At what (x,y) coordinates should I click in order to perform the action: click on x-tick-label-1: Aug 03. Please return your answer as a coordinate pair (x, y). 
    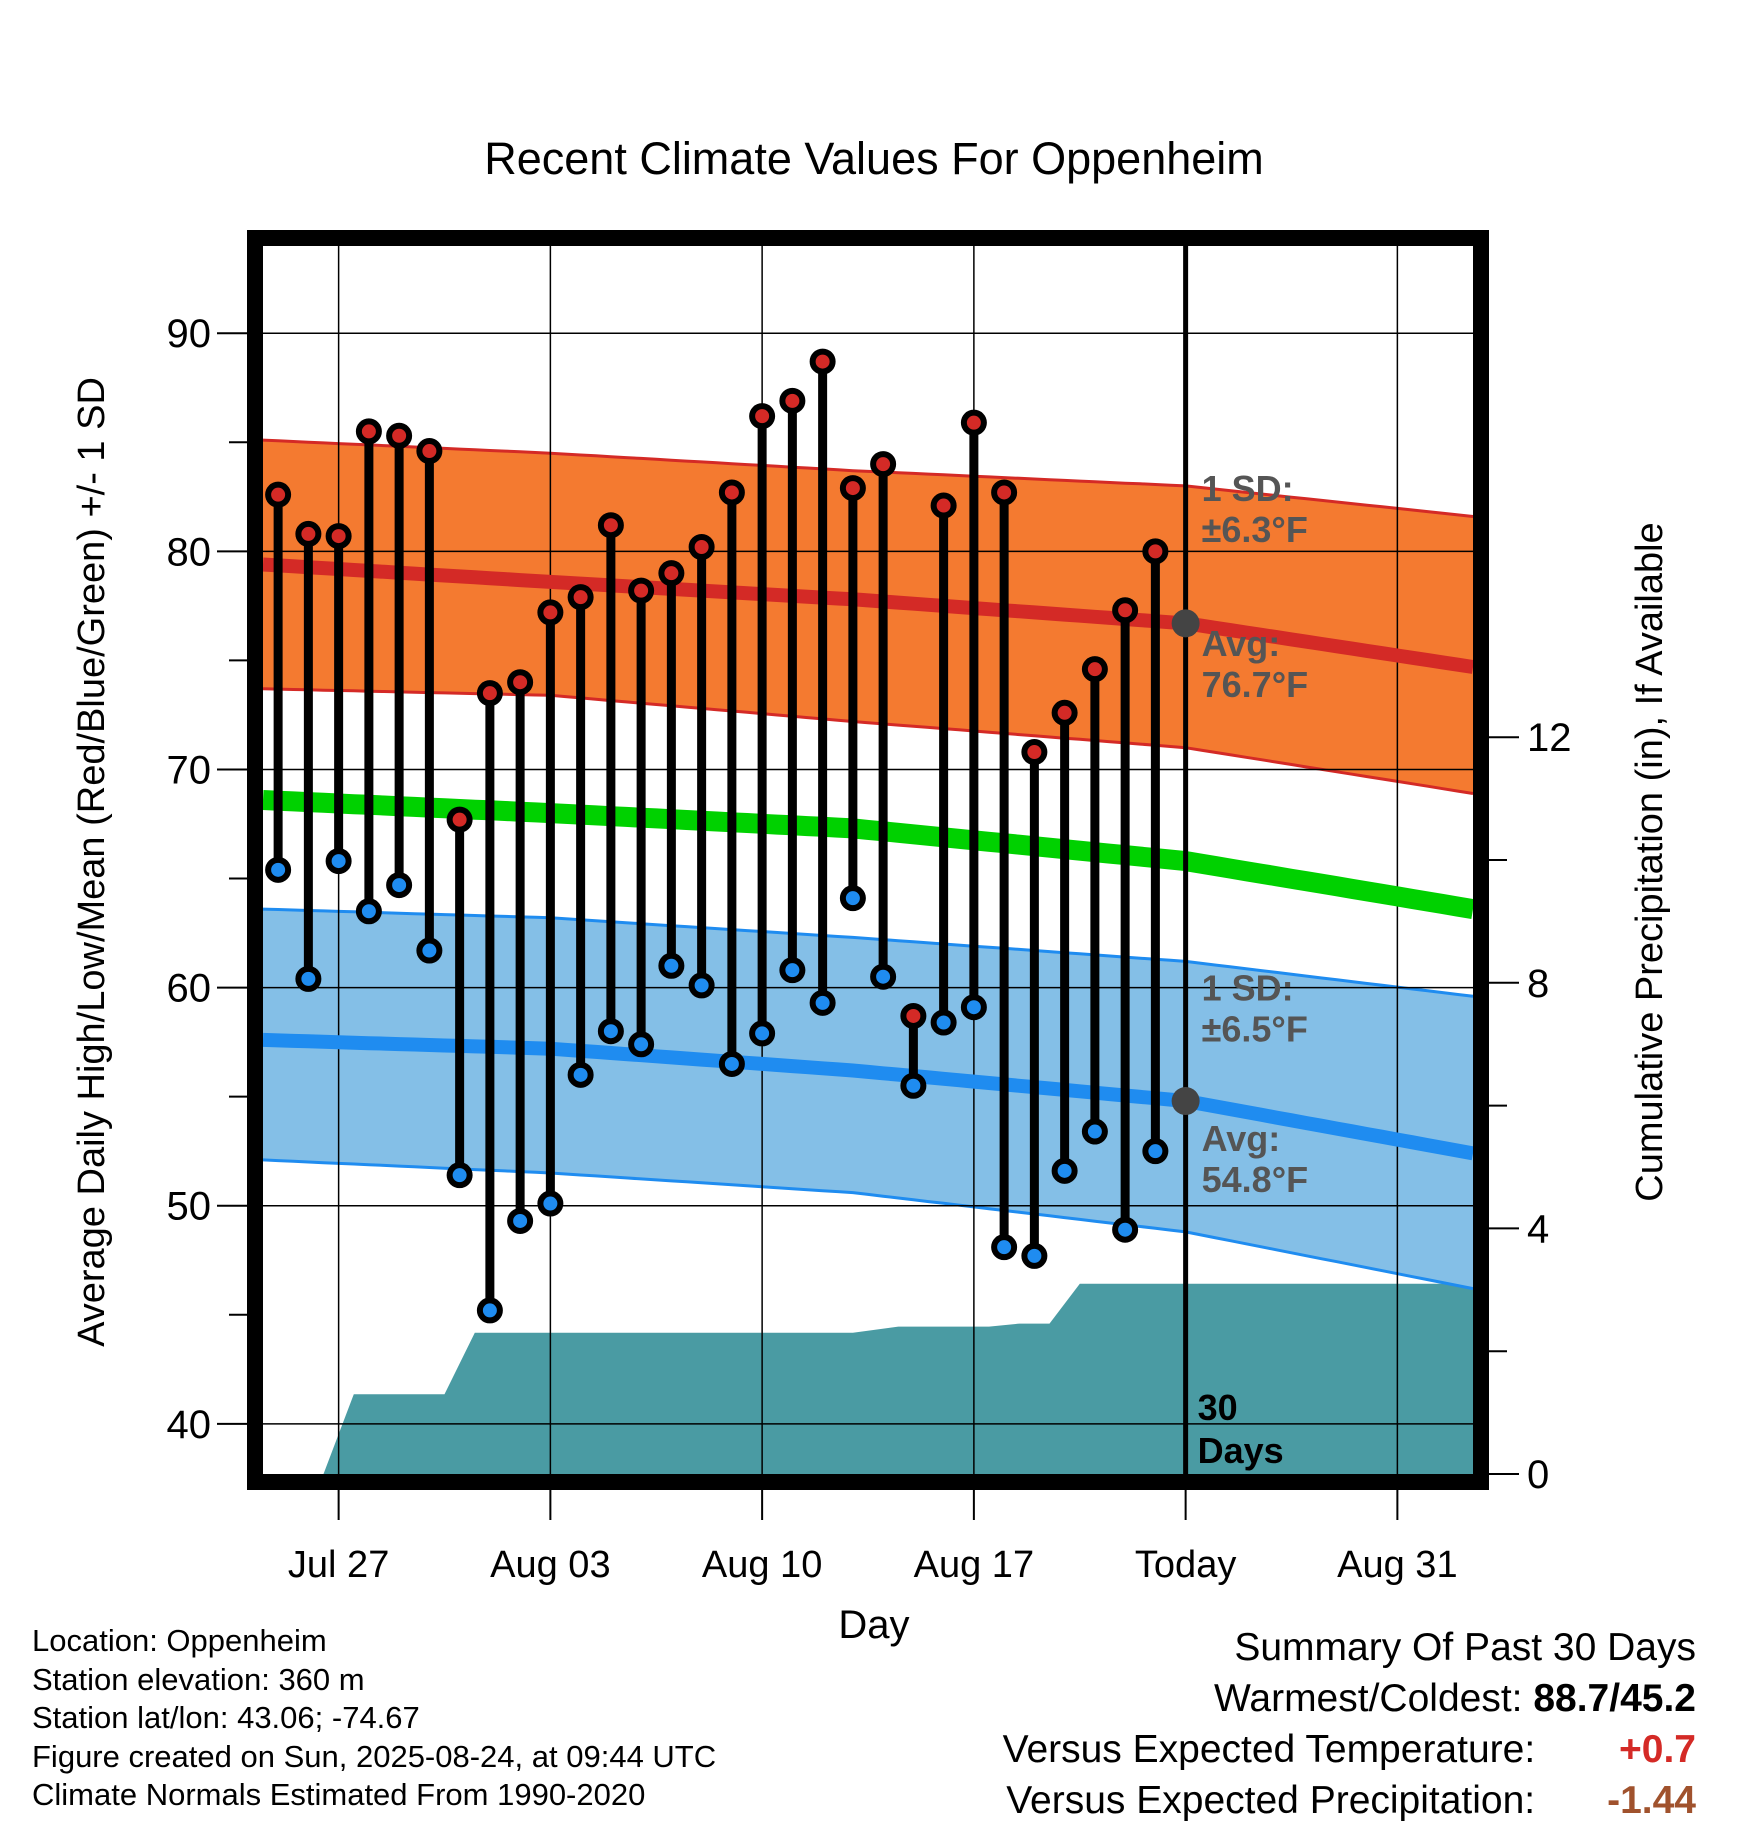
    Looking at the image, I should click on (550, 1565).